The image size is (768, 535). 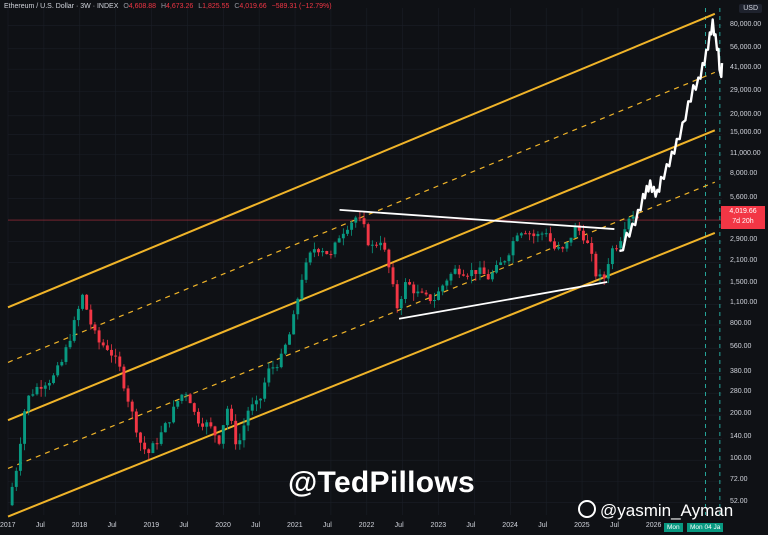 I want to click on projection-line, so click(x=671, y=135).